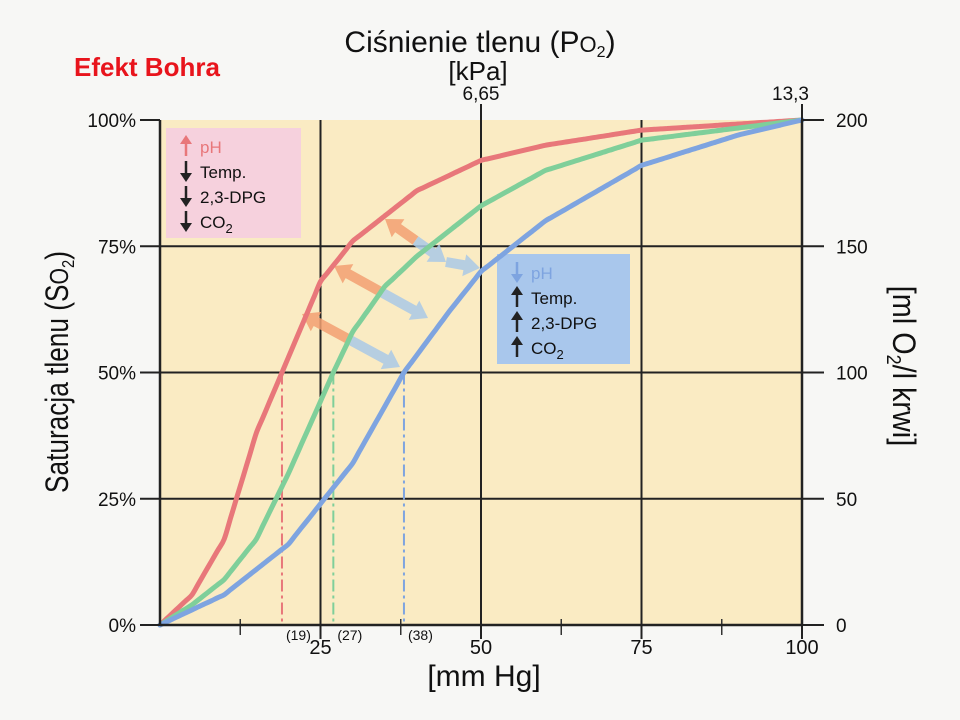 The width and height of the screenshot is (960, 720). Describe the element at coordinates (117, 500) in the screenshot. I see `y-tick-label: 25%` at that location.